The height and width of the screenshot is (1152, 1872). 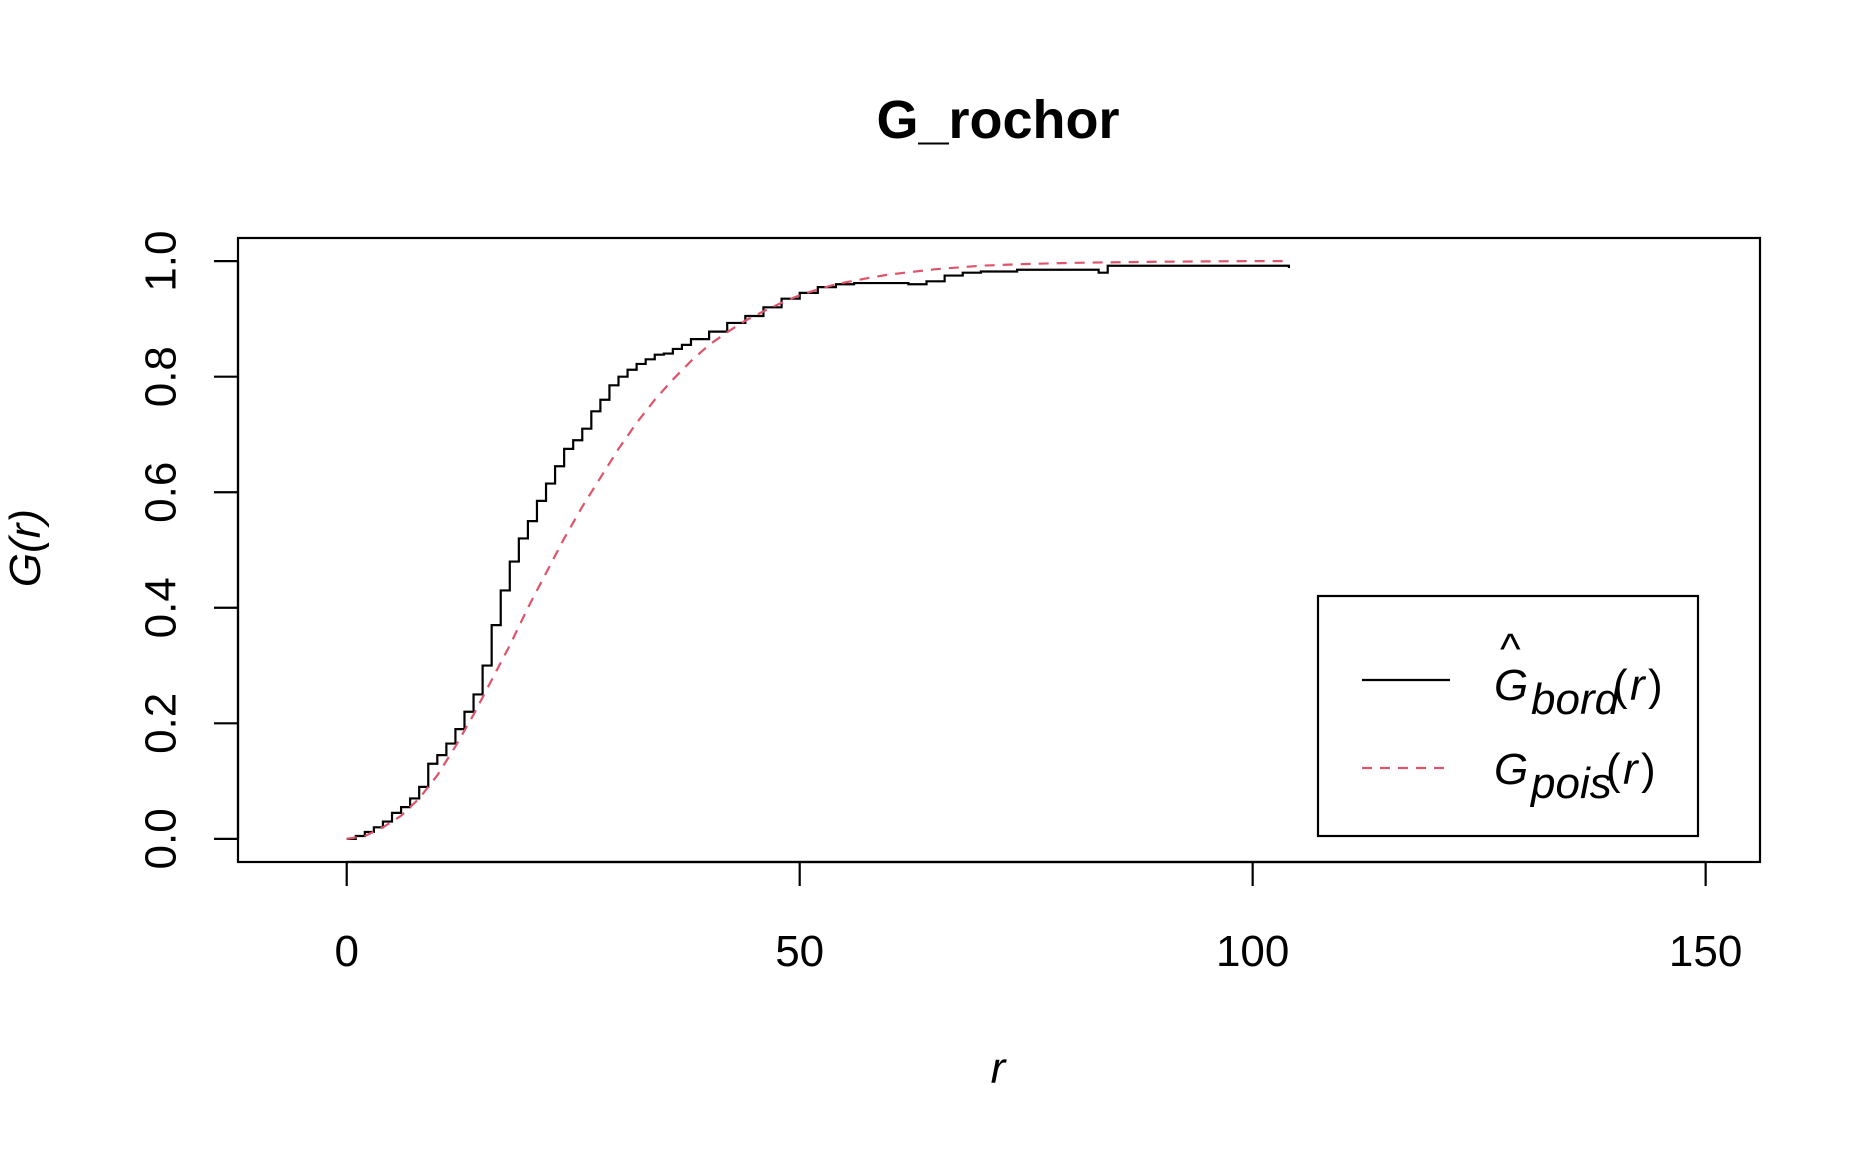 What do you see at coordinates (1252, 951) in the screenshot?
I see `x-tick-label: 100` at bounding box center [1252, 951].